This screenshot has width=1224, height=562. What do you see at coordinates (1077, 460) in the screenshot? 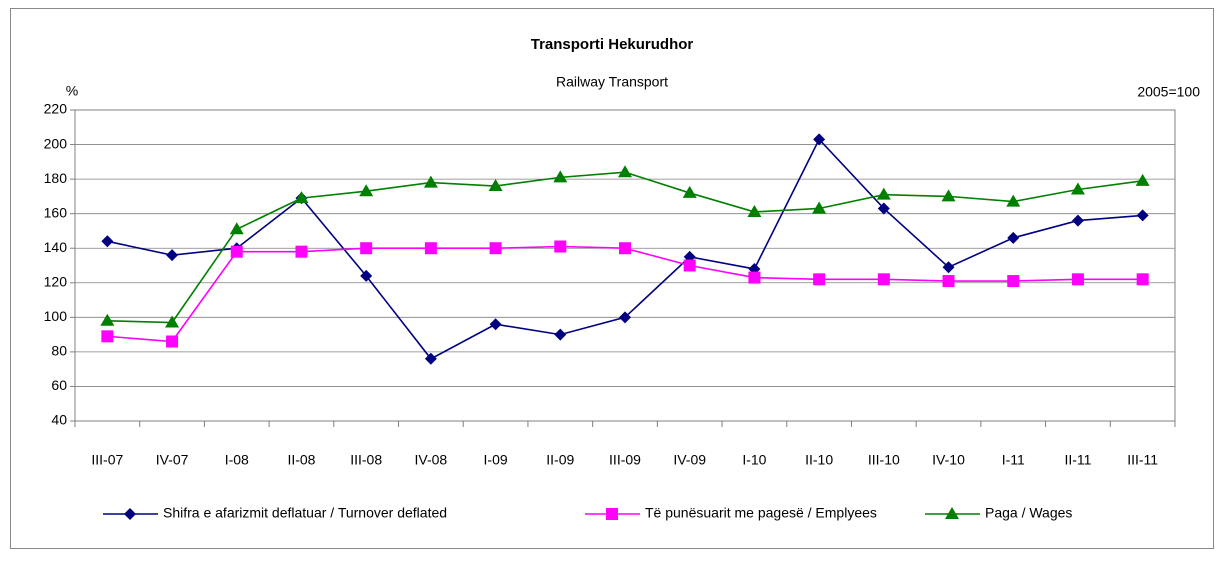
I see `x-tick-label: II-11` at bounding box center [1077, 460].